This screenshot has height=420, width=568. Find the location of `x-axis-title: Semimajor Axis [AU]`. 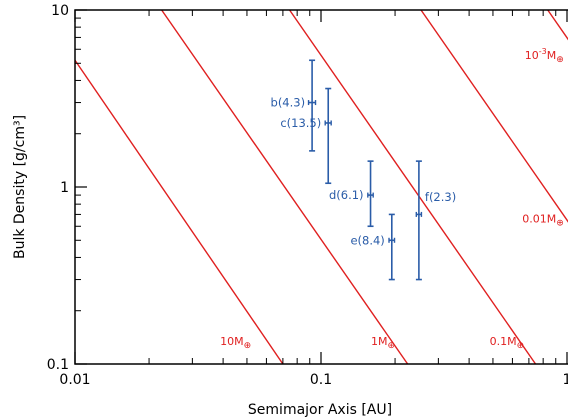

x-axis-title: Semimajor Axis [AU] is located at coordinates (320, 410).